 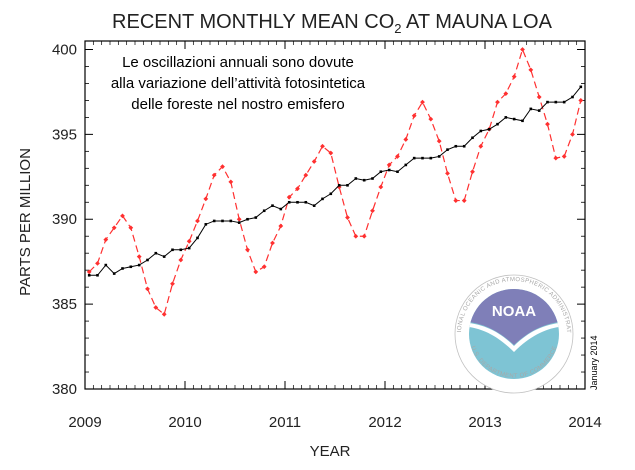 I want to click on annotation-line-3: delle foreste nel nostro emisfero, so click(x=237, y=104).